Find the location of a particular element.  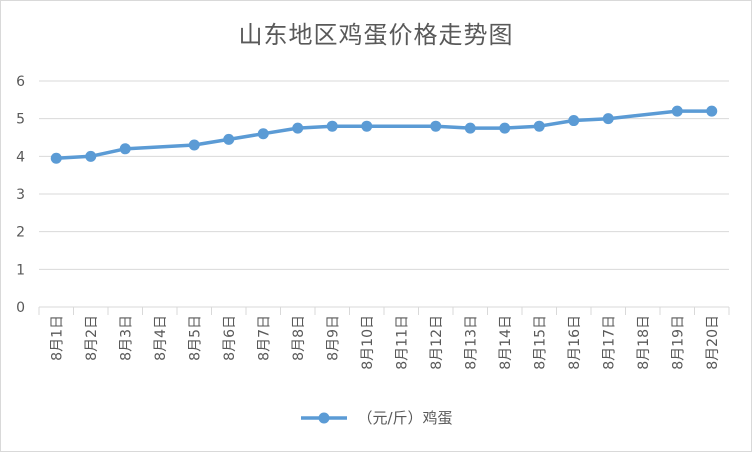

legend-line-marker-icon is located at coordinates (324, 417).